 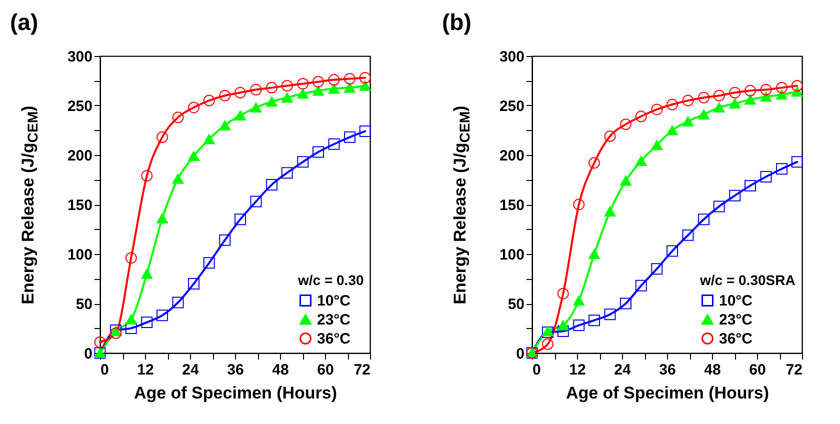 I want to click on x-tick-label: 12, so click(x=577, y=370).